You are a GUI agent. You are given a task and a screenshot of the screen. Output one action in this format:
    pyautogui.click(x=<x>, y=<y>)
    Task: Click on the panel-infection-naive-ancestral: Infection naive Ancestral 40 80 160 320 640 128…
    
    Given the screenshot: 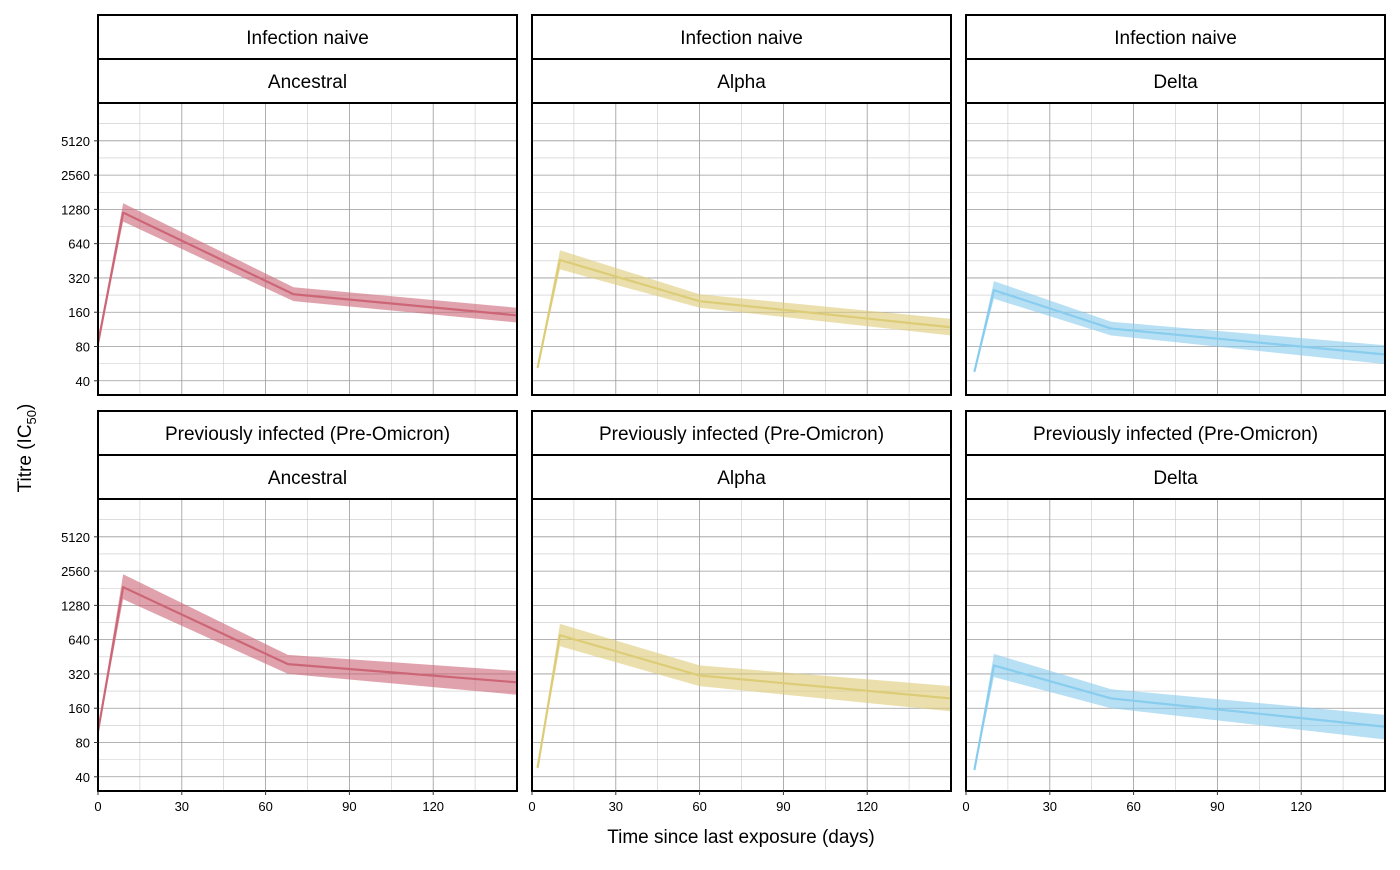 What is the action you would take?
    pyautogui.click(x=289, y=205)
    